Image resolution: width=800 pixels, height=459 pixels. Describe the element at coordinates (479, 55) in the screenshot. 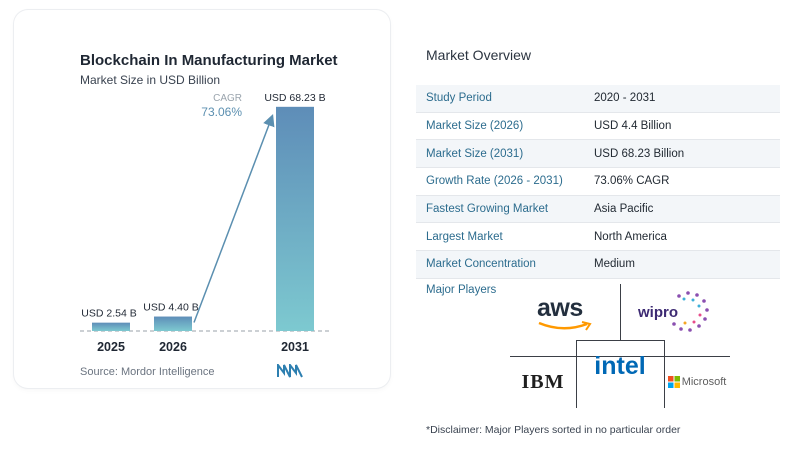

I see `overview-title: Market Overview` at that location.